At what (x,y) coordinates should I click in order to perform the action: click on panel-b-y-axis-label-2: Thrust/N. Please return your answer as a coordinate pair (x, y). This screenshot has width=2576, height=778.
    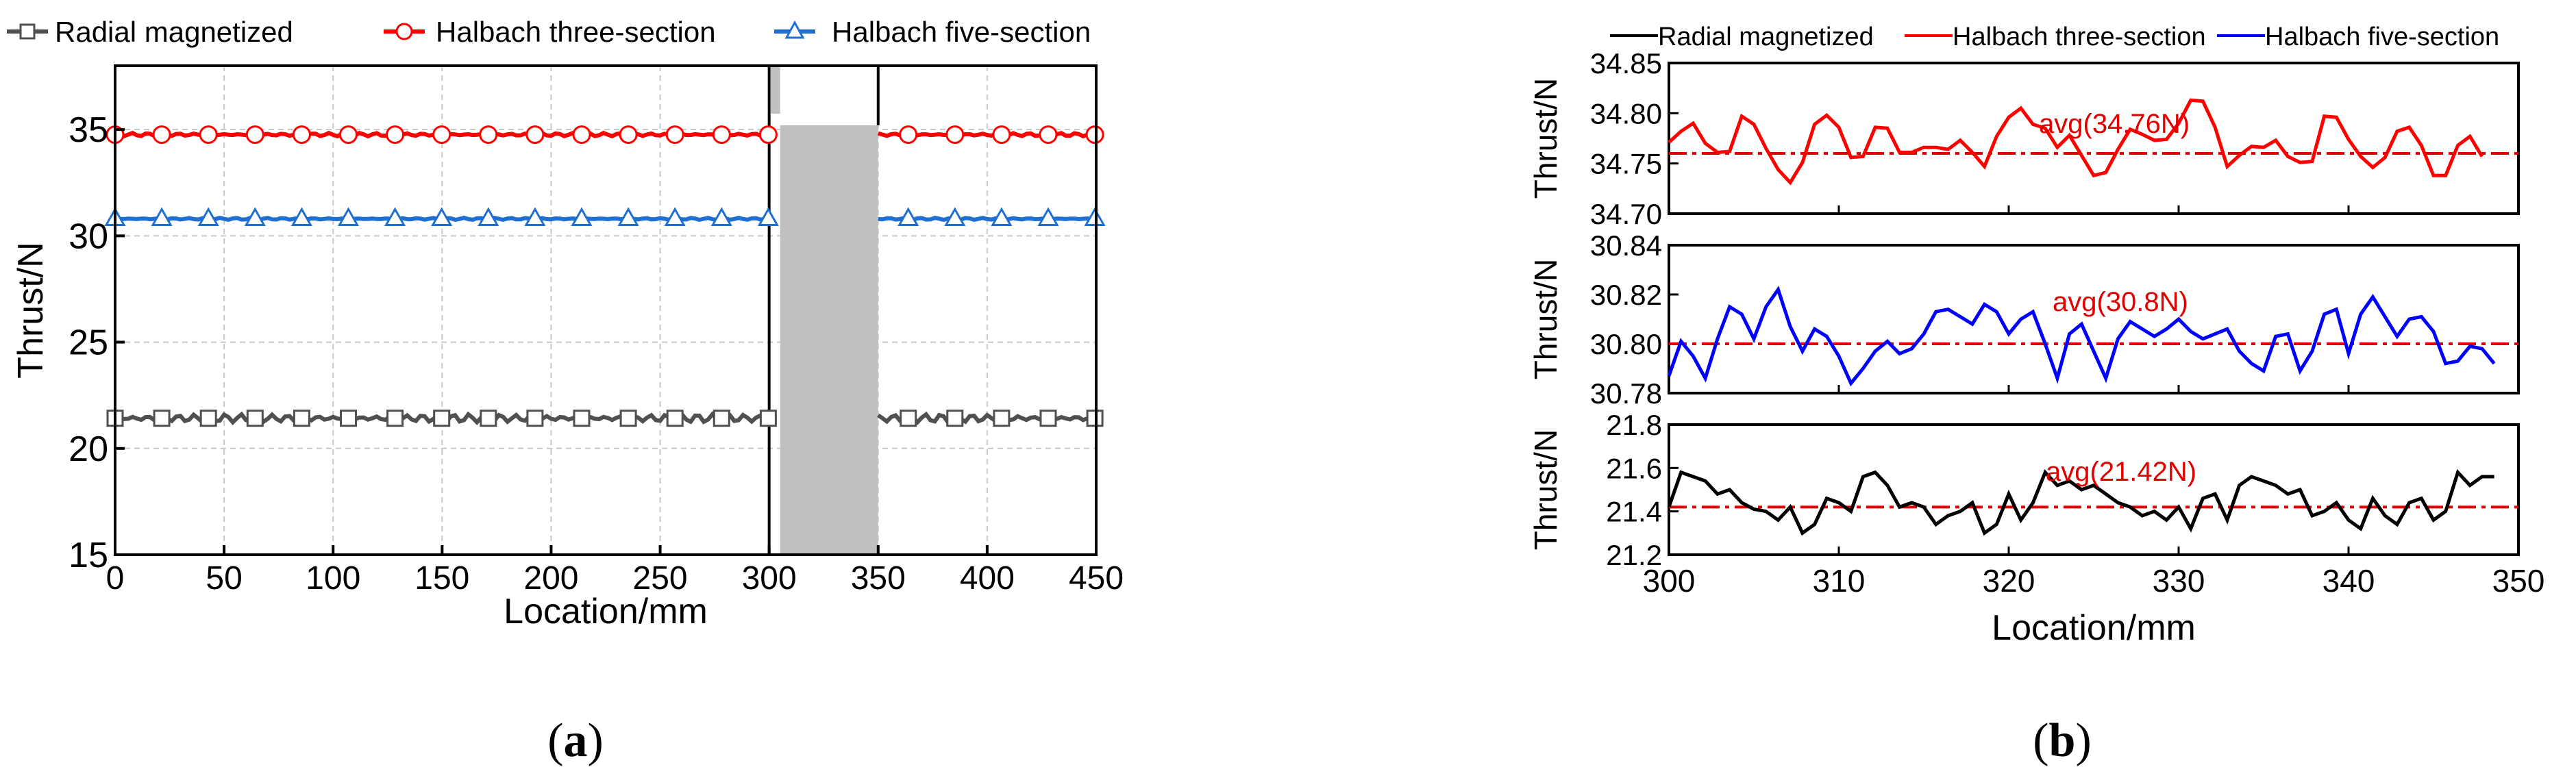
    Looking at the image, I should click on (1545, 489).